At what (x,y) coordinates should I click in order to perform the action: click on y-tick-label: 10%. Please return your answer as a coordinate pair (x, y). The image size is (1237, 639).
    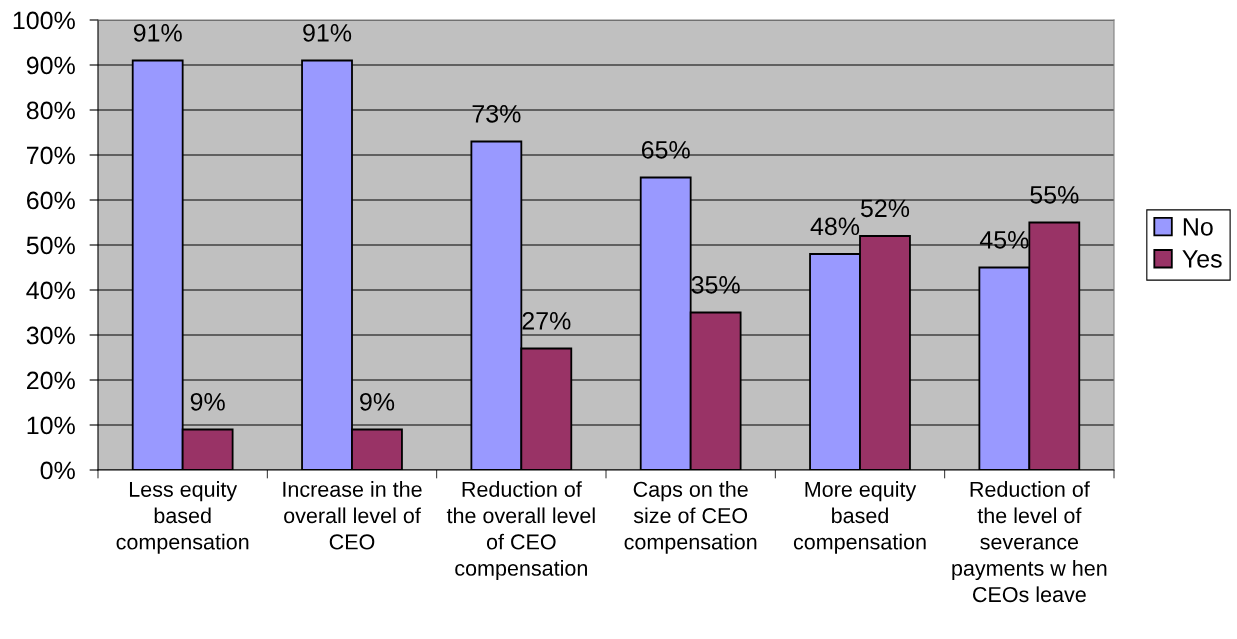
    Looking at the image, I should click on (51, 425).